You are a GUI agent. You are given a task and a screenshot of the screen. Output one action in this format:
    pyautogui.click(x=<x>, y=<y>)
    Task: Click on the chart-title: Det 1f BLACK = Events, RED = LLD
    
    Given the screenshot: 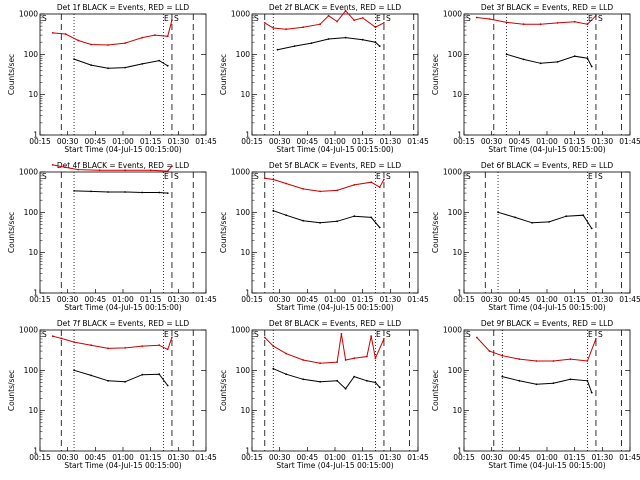 What is the action you would take?
    pyautogui.click(x=123, y=7)
    